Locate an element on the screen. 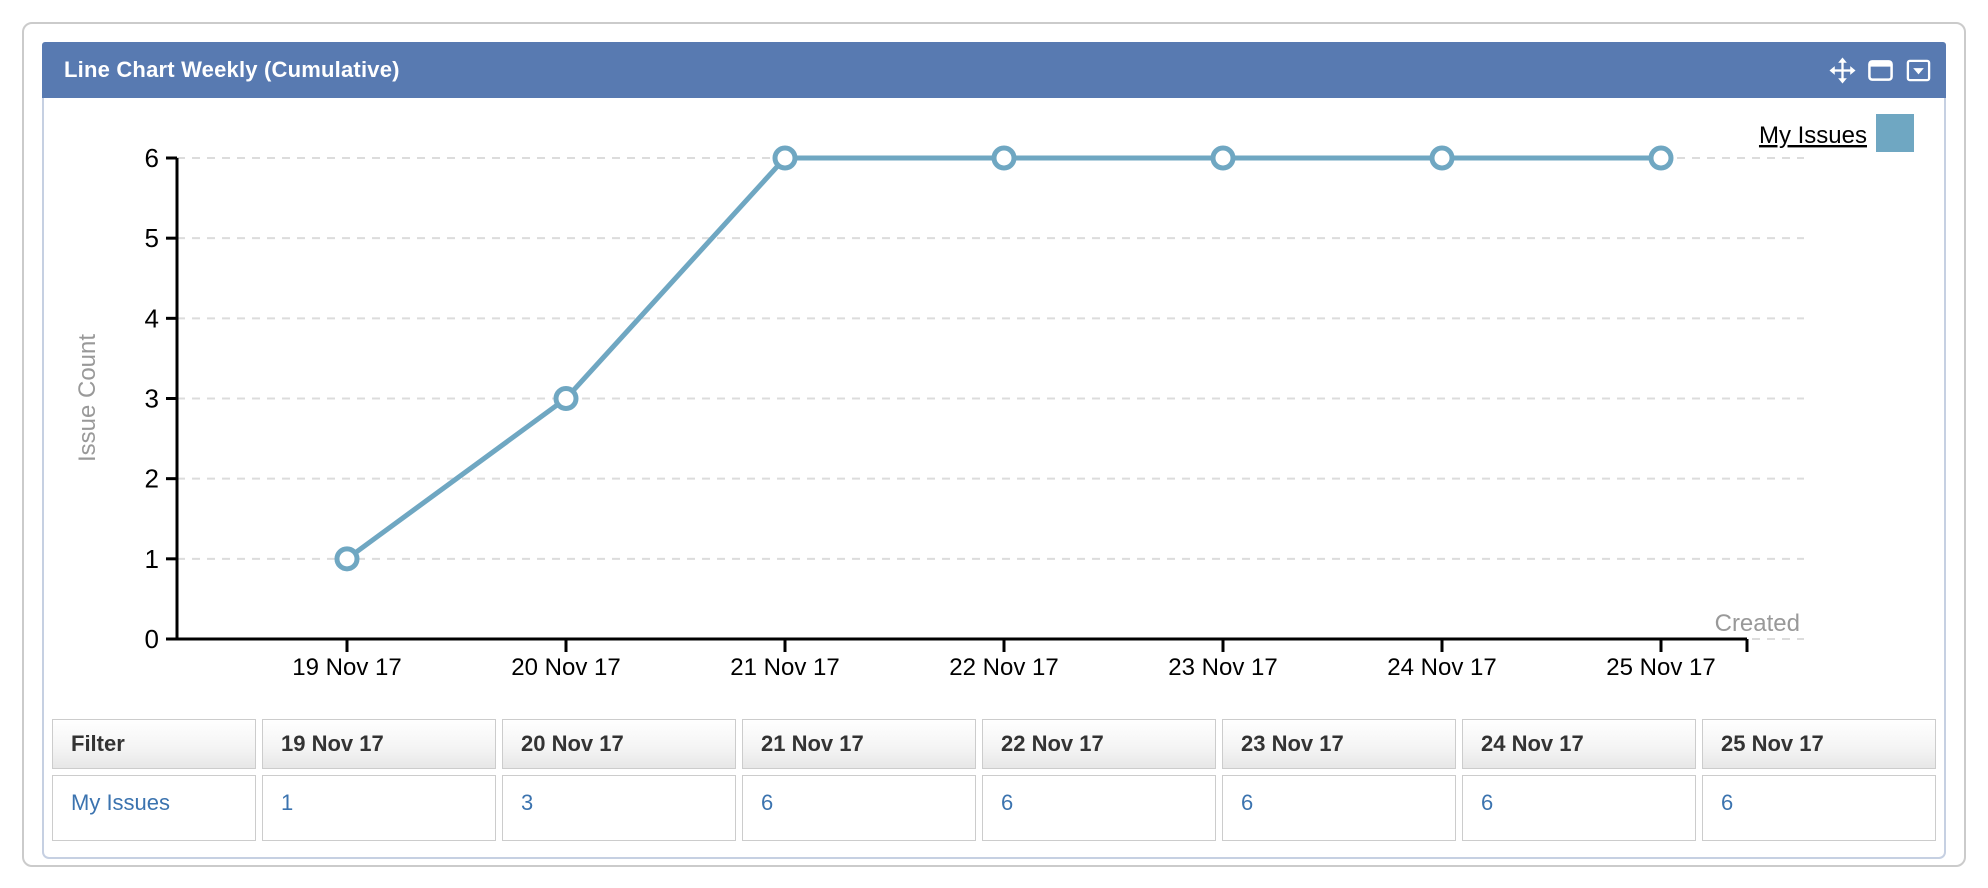 This screenshot has width=1988, height=888. column-header-date: 24 Nov 17 is located at coordinates (1579, 744).